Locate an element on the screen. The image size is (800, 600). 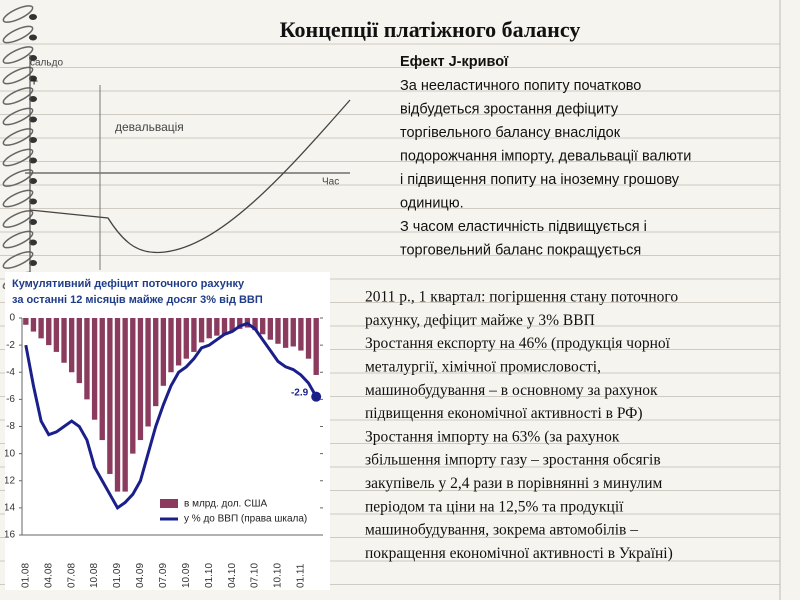
effect-line: відбудеться зростання дефіциту is located at coordinates (509, 109).